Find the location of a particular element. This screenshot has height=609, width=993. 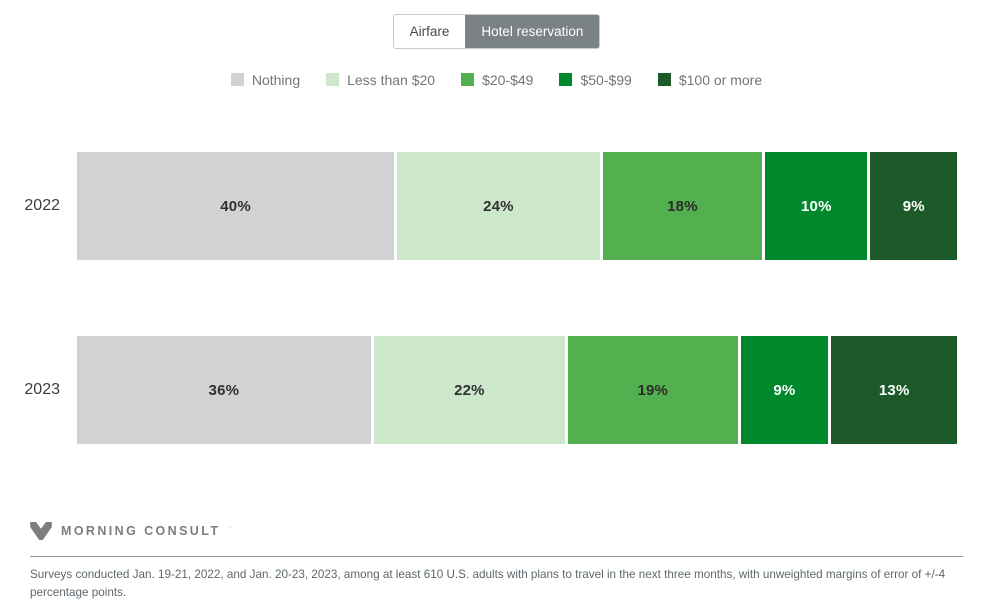

bar-segment: 13% is located at coordinates (894, 390).